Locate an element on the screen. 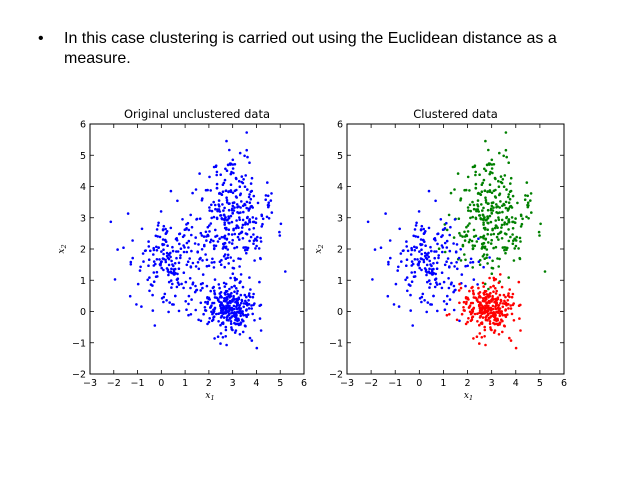 Image resolution: width=638 pixels, height=478 pixels. data-points is located at coordinates (198, 240).